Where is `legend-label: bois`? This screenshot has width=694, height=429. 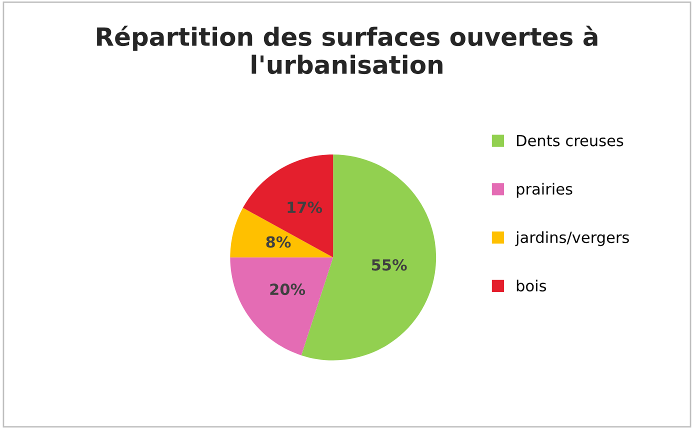
legend-label: bois is located at coordinates (531, 286).